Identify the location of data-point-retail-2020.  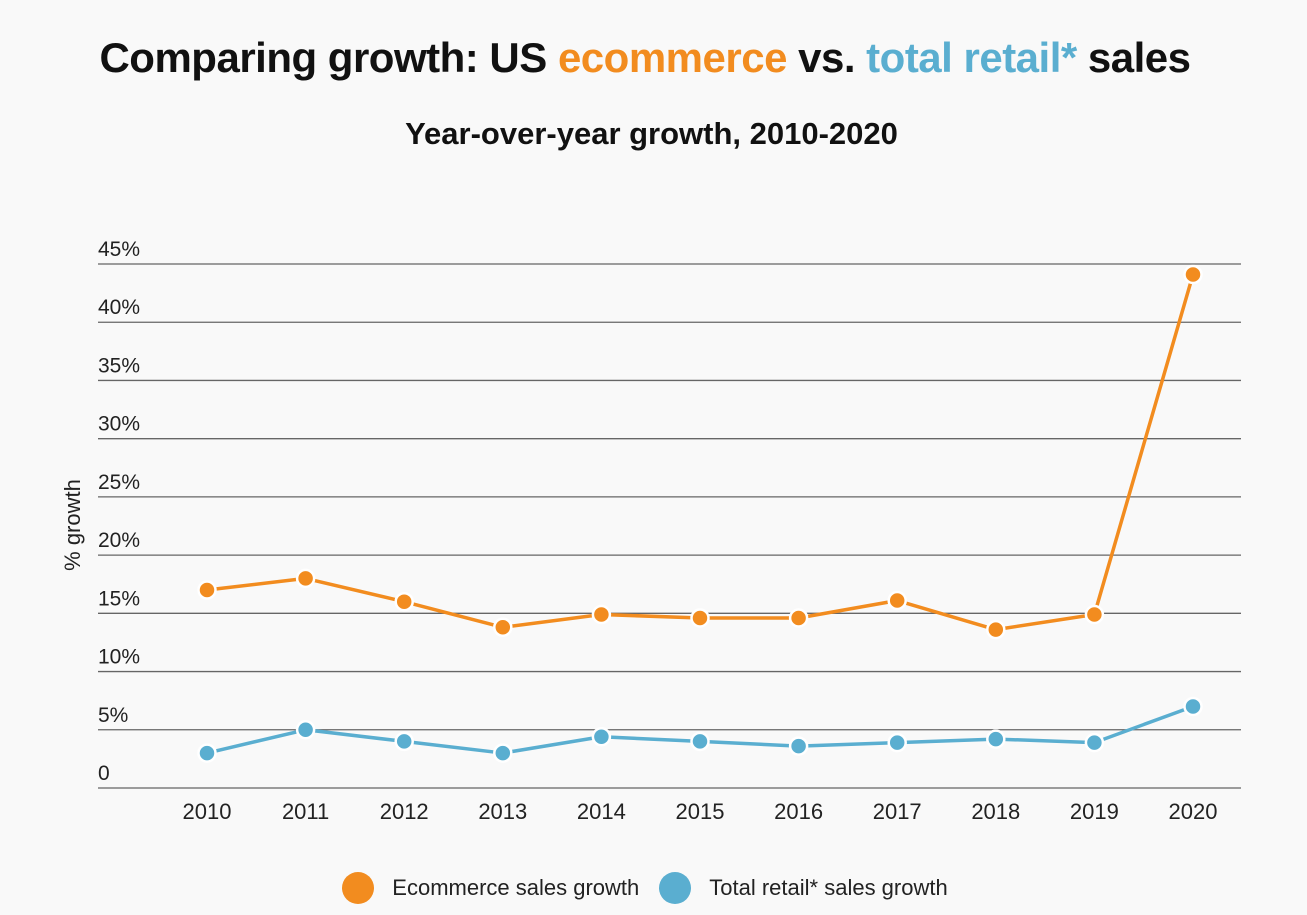
(1193, 706).